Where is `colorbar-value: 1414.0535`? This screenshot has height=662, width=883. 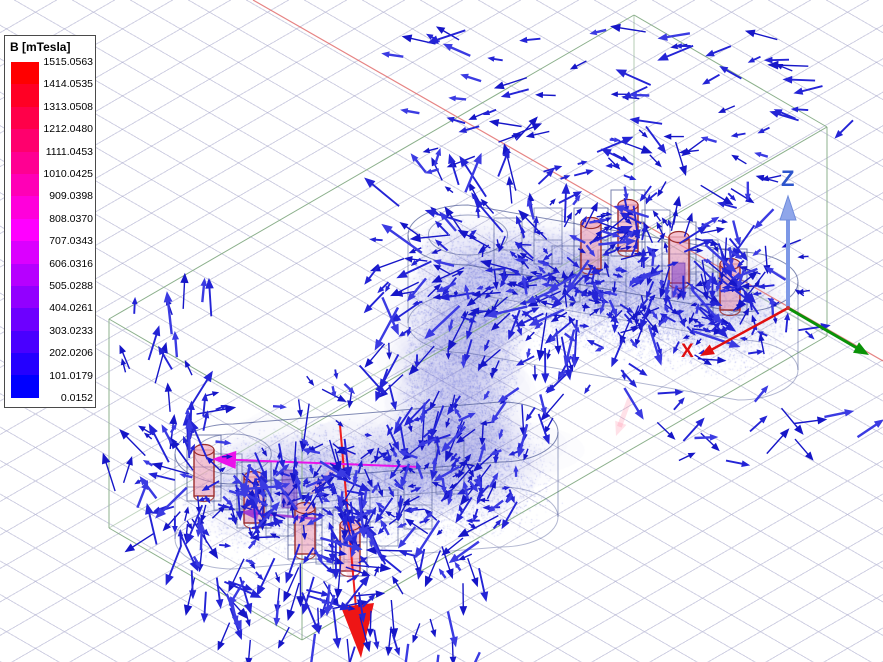
colorbar-value: 1414.0535 is located at coordinates (68, 84).